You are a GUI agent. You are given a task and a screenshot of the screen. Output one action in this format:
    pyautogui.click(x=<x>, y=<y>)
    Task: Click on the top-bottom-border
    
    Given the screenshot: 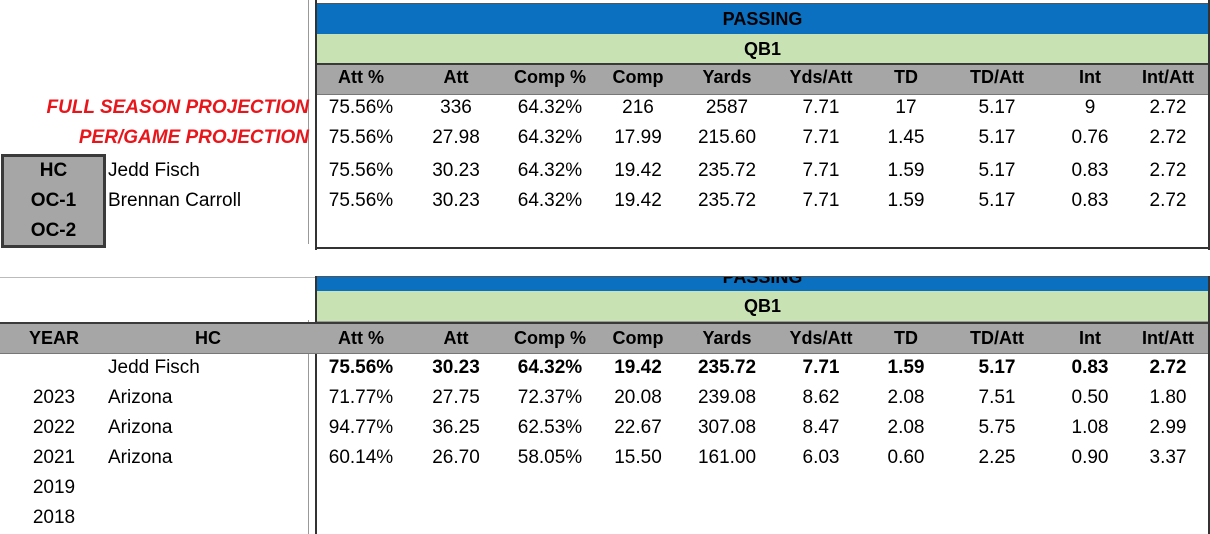 What is the action you would take?
    pyautogui.click(x=762, y=248)
    